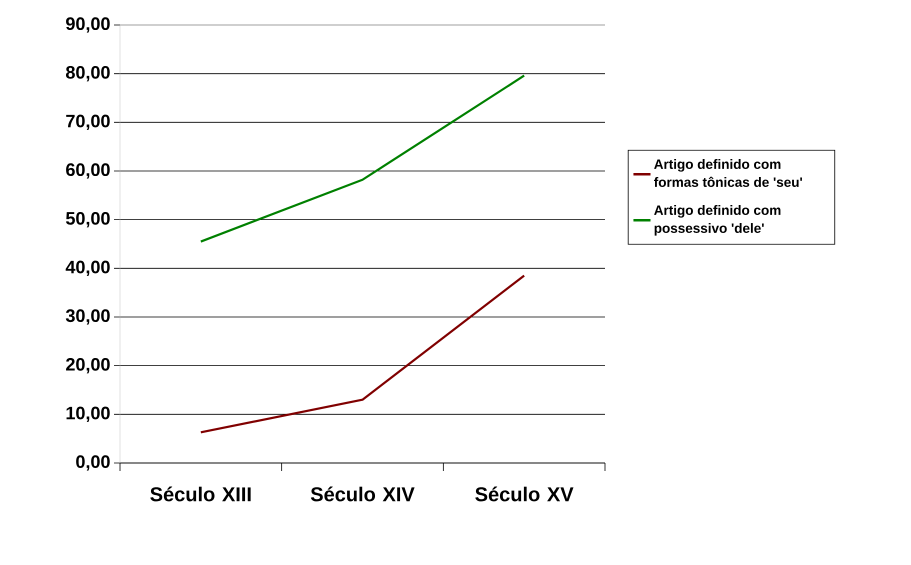 Image resolution: width=911 pixels, height=565 pixels. What do you see at coordinates (88, 414) in the screenshot?
I see `y-tick-label: 10,00` at bounding box center [88, 414].